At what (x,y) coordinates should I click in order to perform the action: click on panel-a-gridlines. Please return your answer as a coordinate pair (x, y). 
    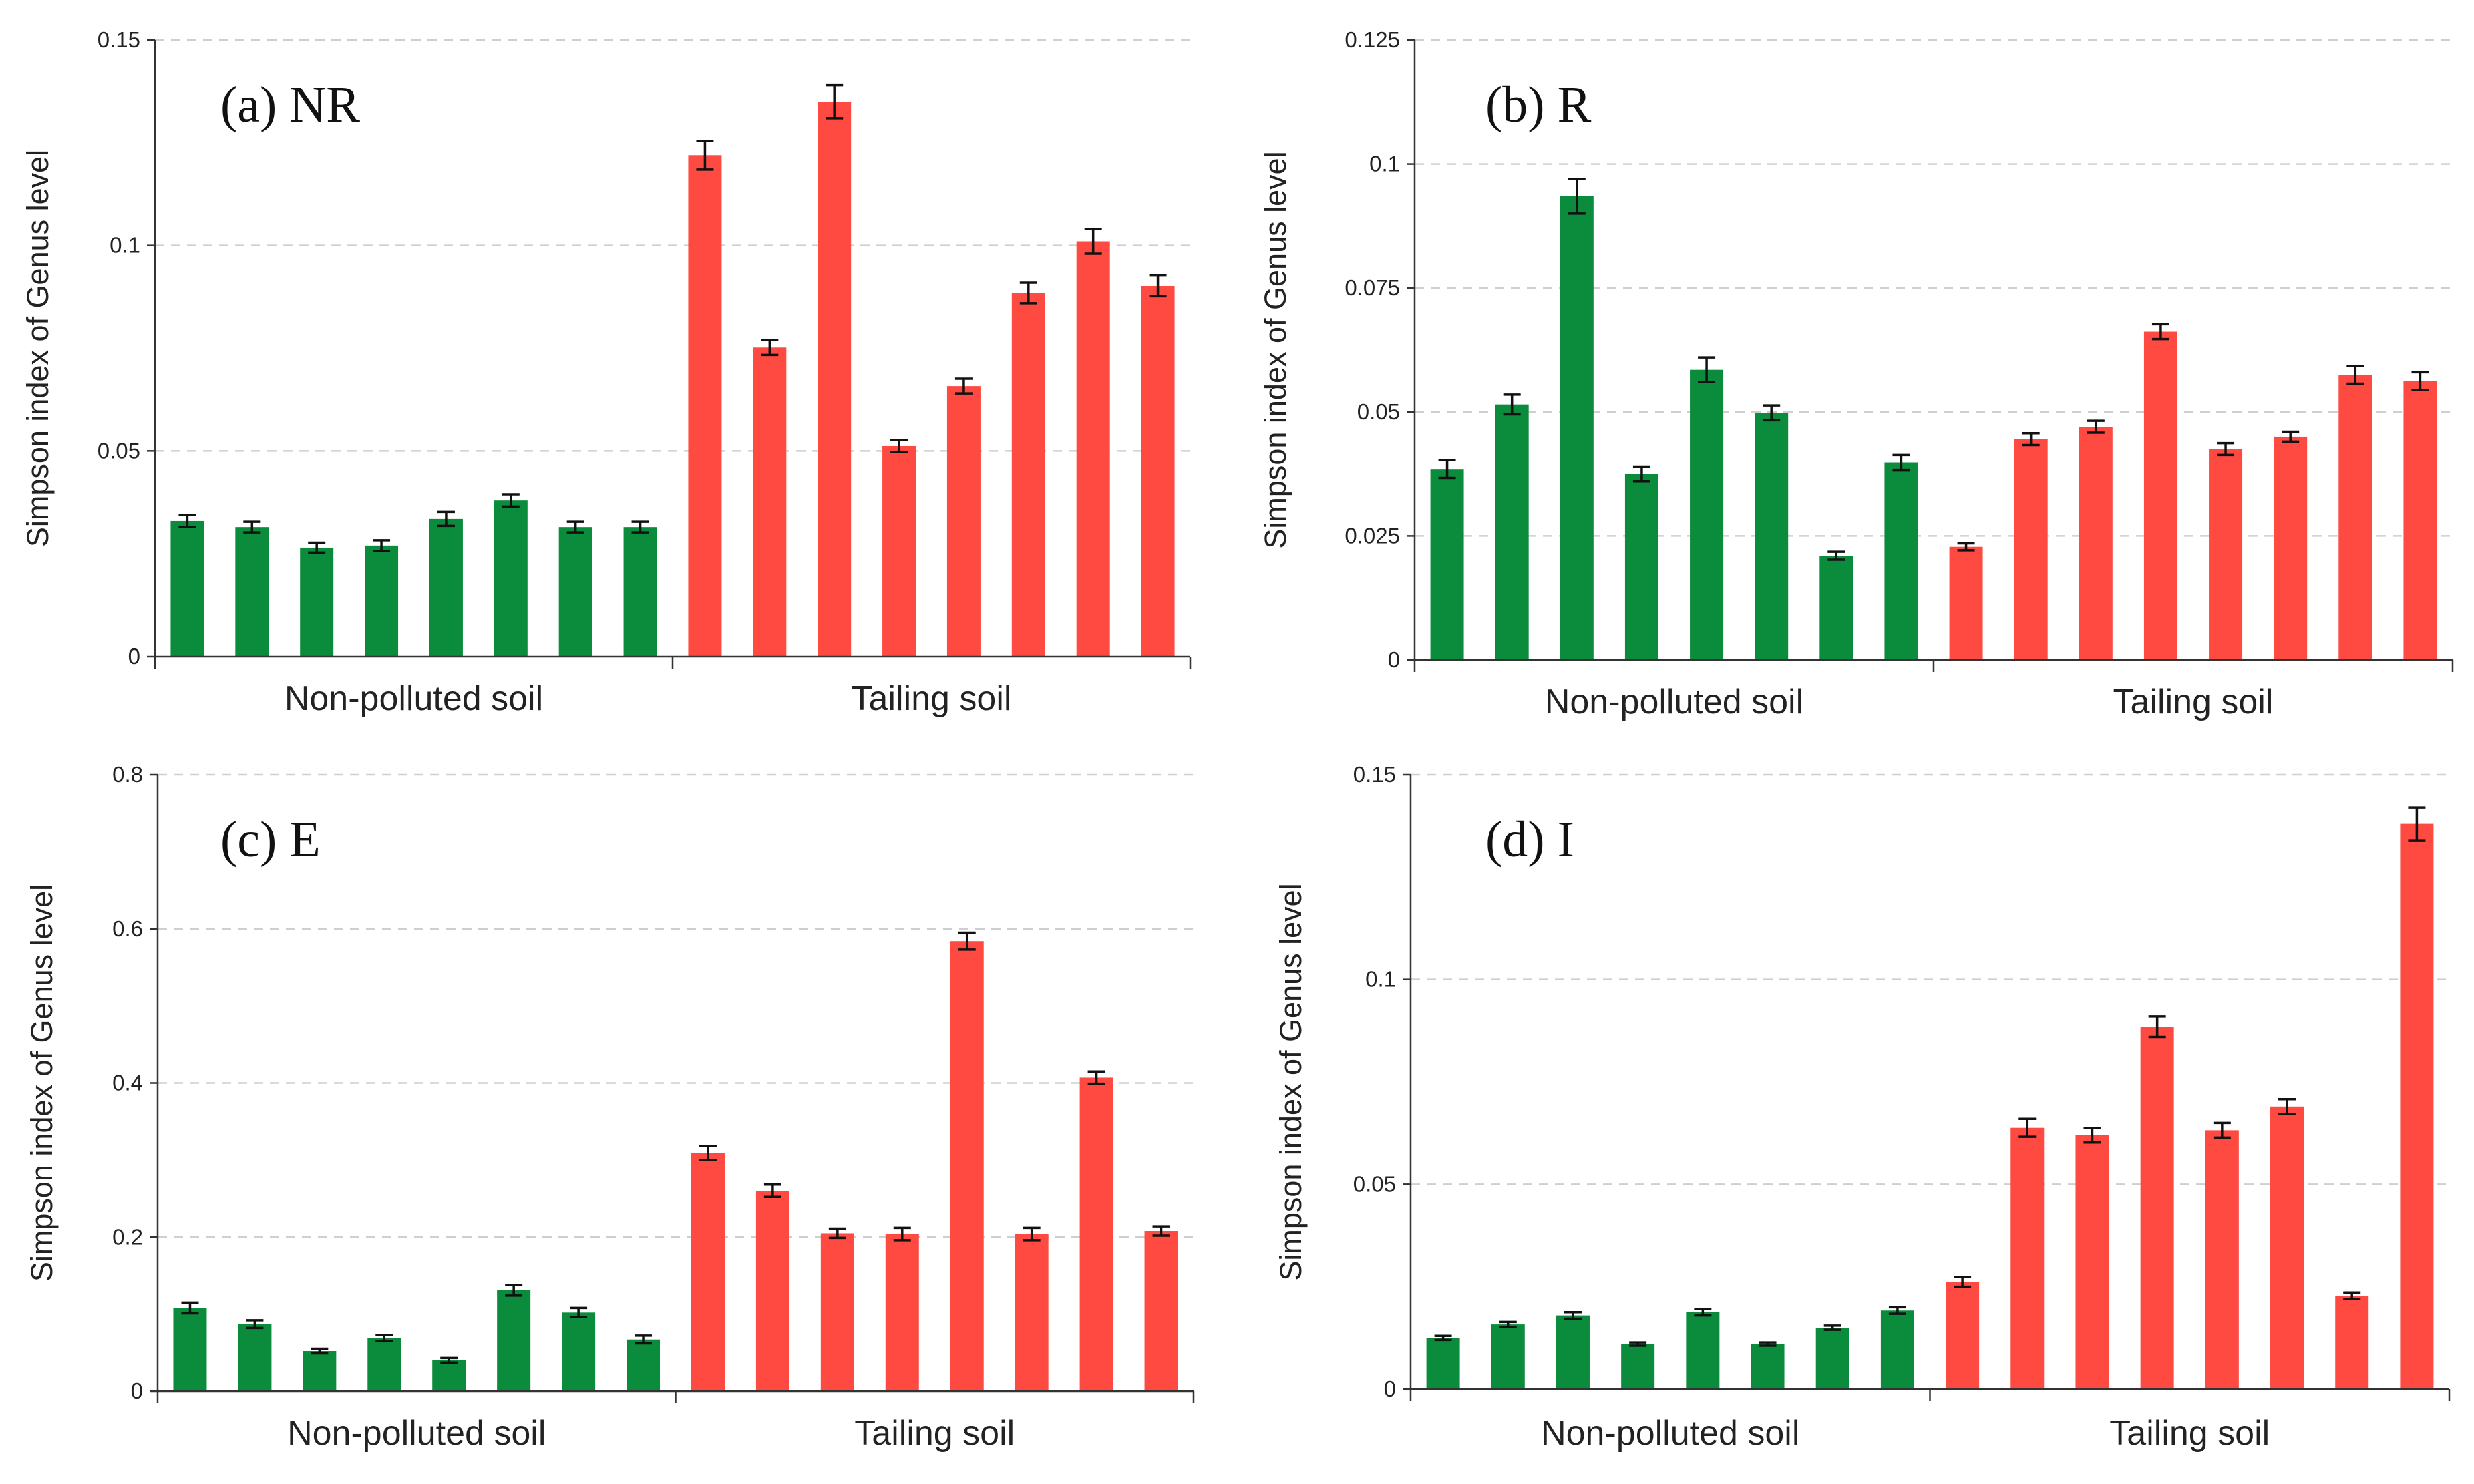
    Looking at the image, I should click on (672, 245).